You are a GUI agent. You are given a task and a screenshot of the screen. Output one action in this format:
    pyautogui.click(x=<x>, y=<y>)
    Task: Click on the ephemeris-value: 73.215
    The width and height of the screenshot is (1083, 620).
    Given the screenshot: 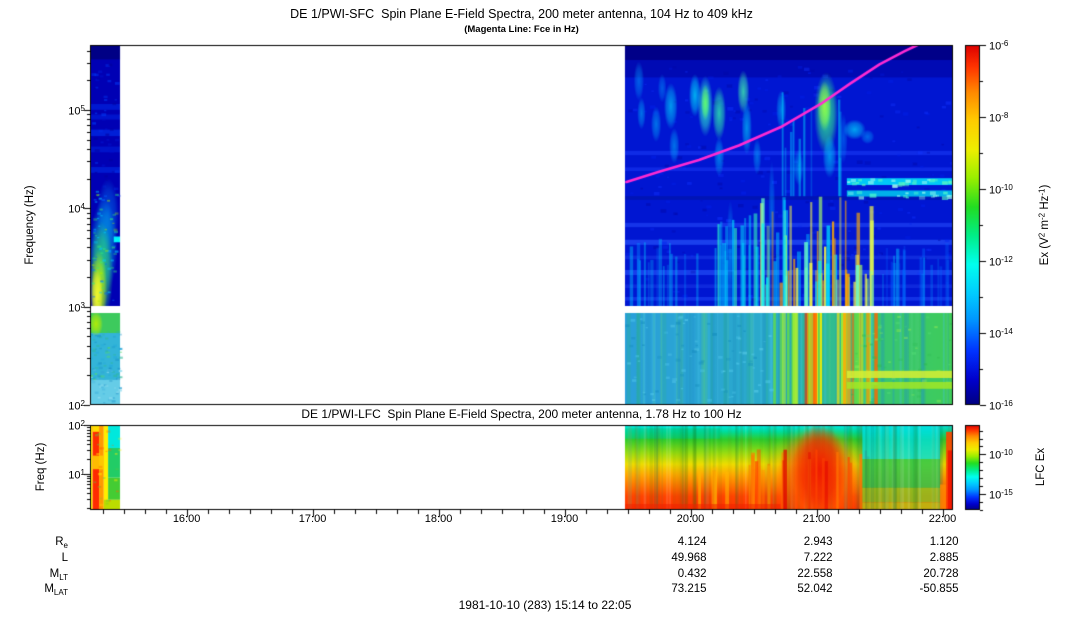 What is the action you would take?
    pyautogui.click(x=689, y=589)
    